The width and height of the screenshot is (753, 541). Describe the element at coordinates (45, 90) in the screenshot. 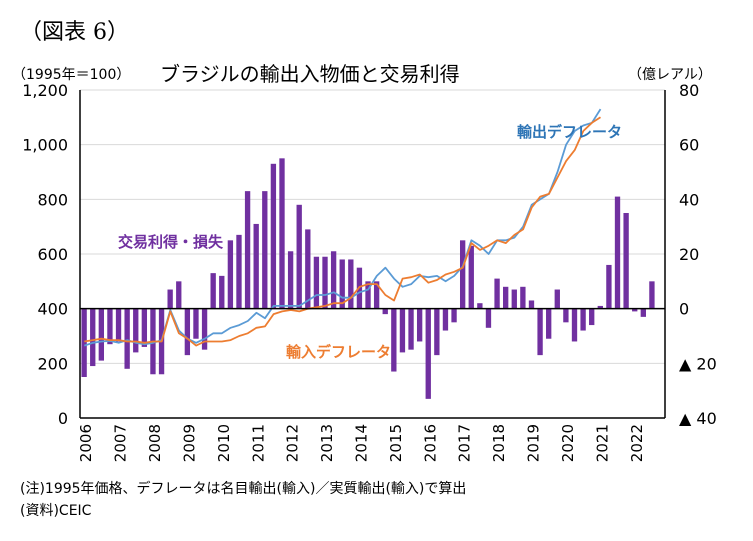

I see `left-tick-label: 1,200` at that location.